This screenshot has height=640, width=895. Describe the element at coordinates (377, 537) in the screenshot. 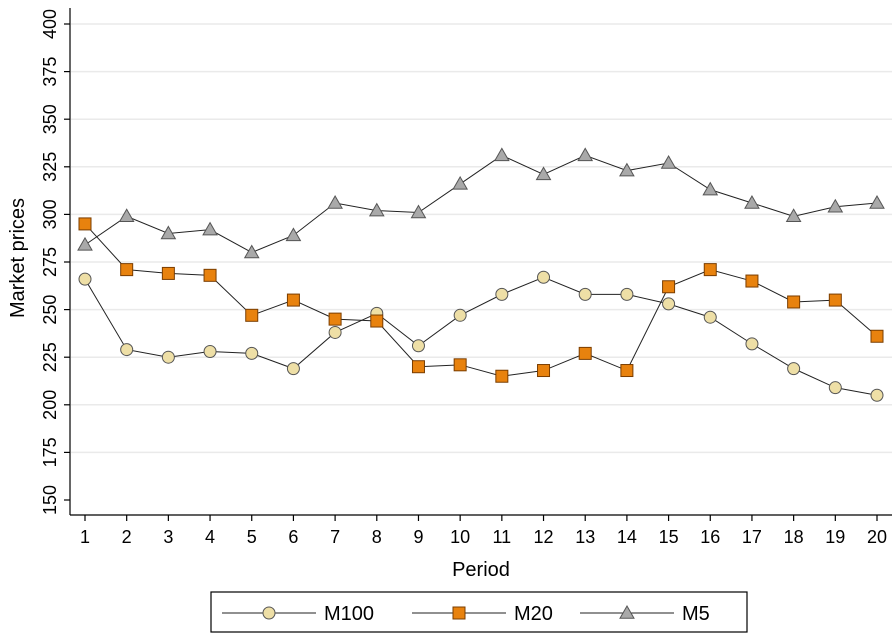

I see `x-tick-label: 8` at that location.